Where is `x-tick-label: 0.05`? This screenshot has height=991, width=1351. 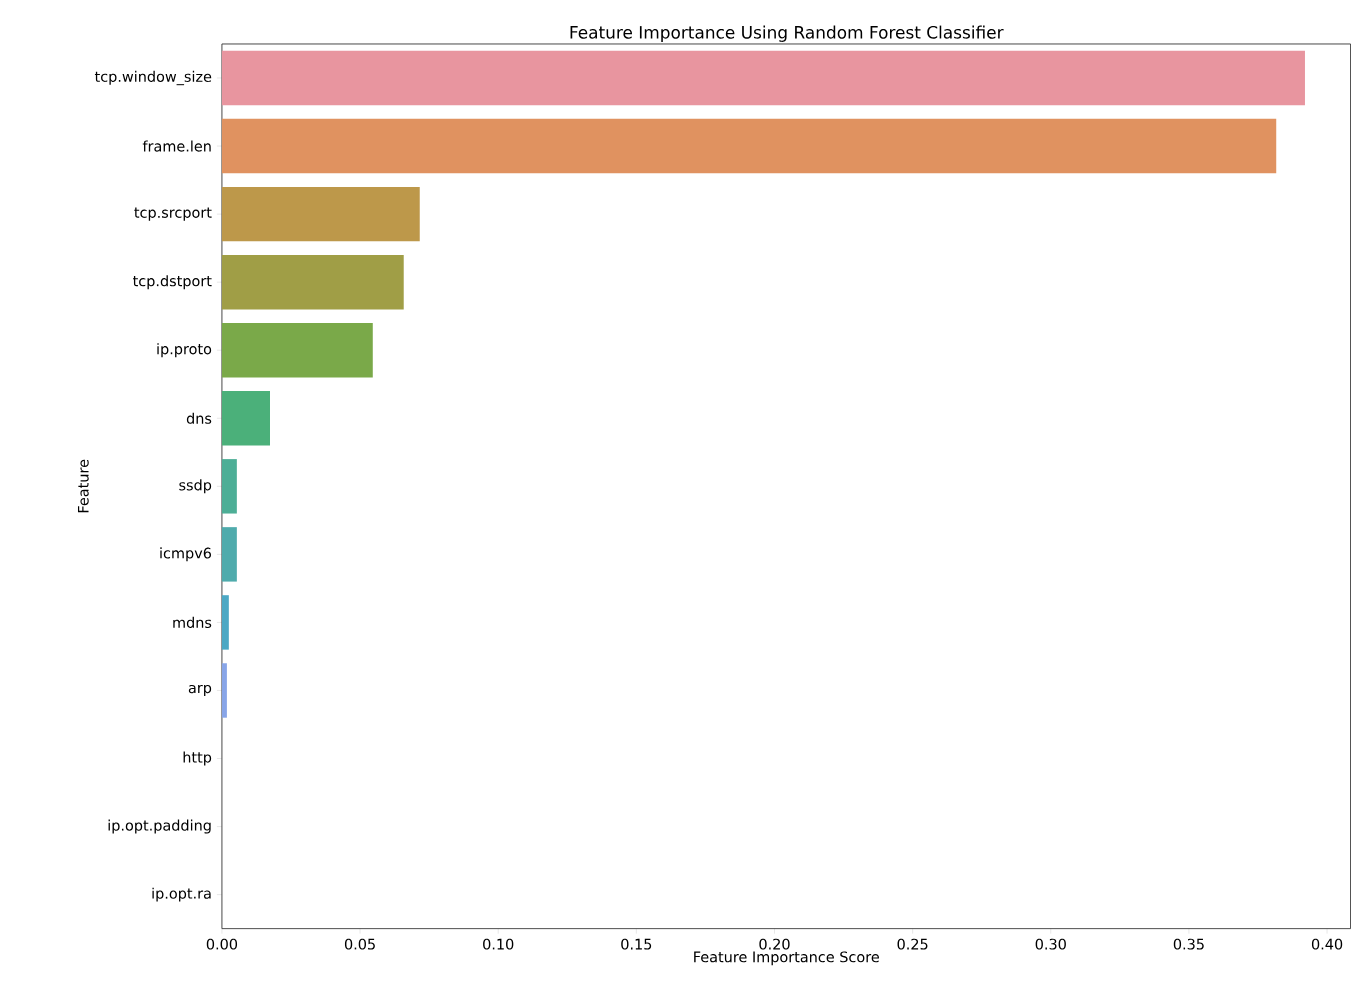 x-tick-label: 0.05 is located at coordinates (359, 944).